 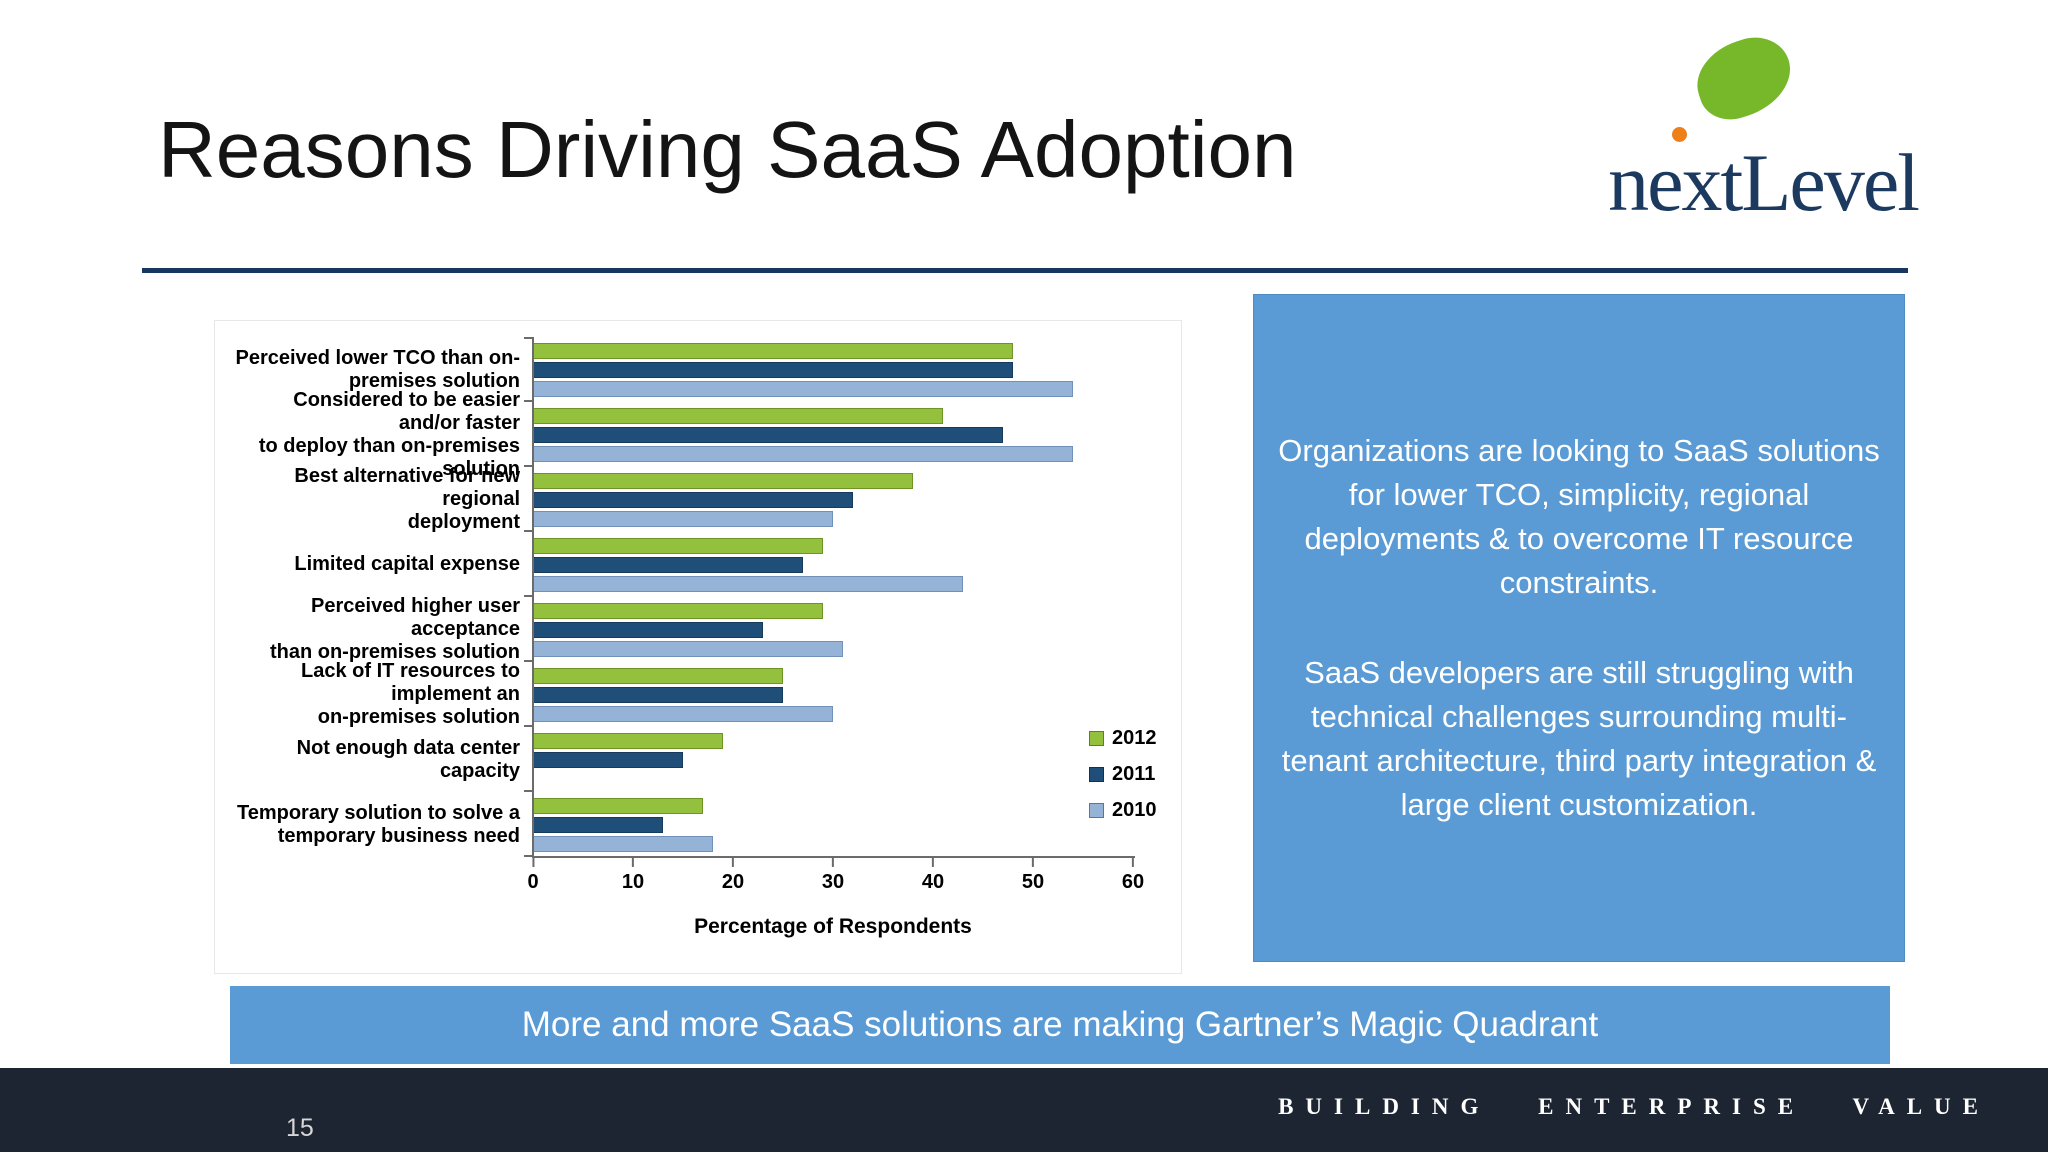 I want to click on tick-label: 50, so click(x=1033, y=882).